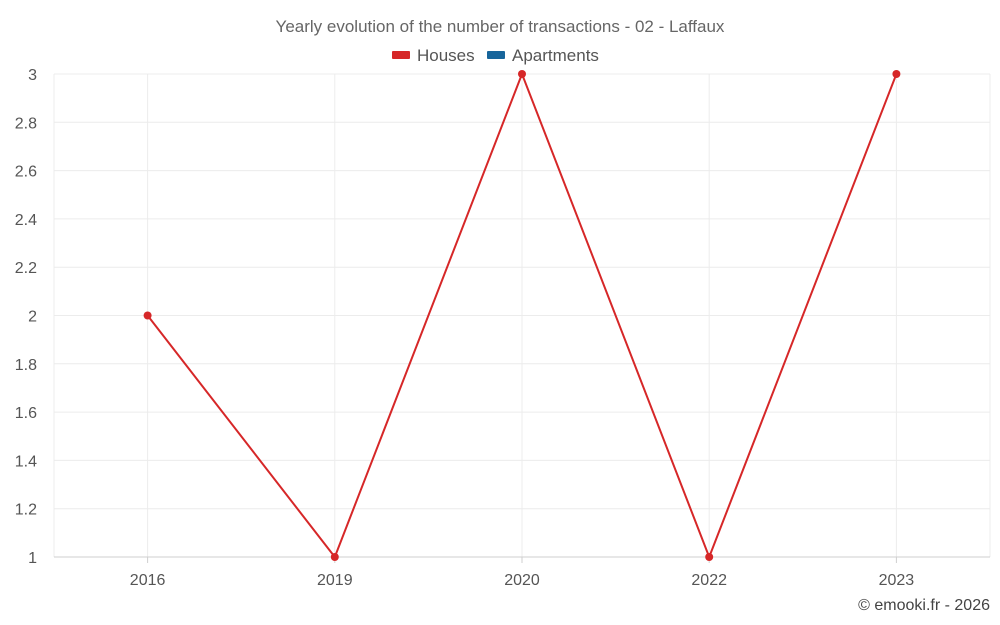 This screenshot has height=625, width=1000. Describe the element at coordinates (26, 365) in the screenshot. I see `y-tick-label: 1.8` at that location.